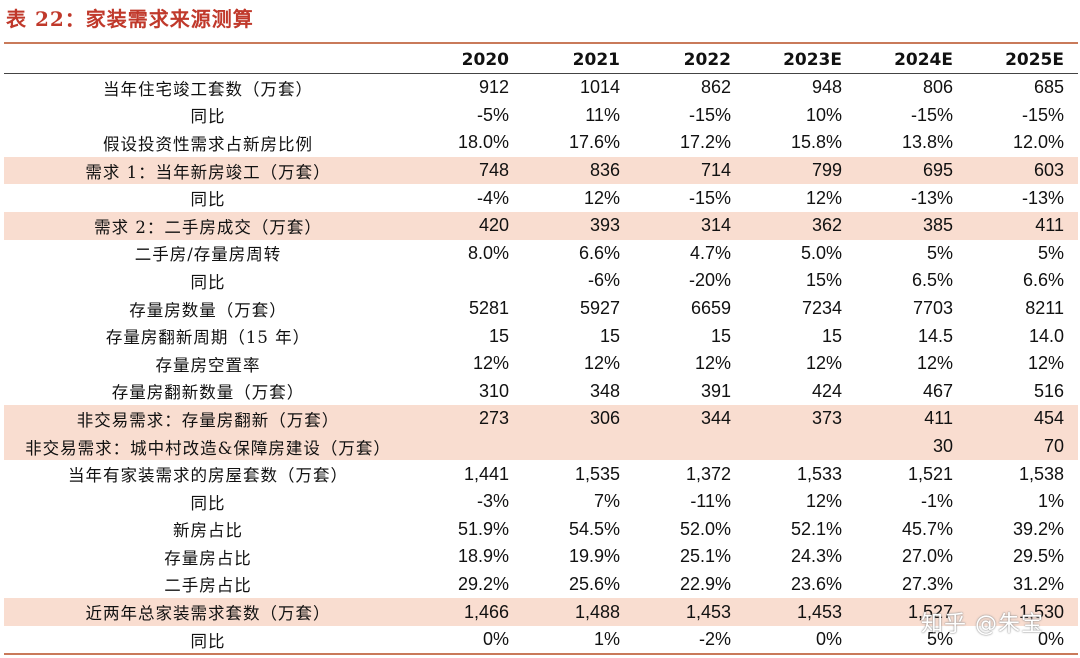 This screenshot has width=1080, height=658. What do you see at coordinates (604, 390) in the screenshot?
I see `value-cell: 348` at bounding box center [604, 390].